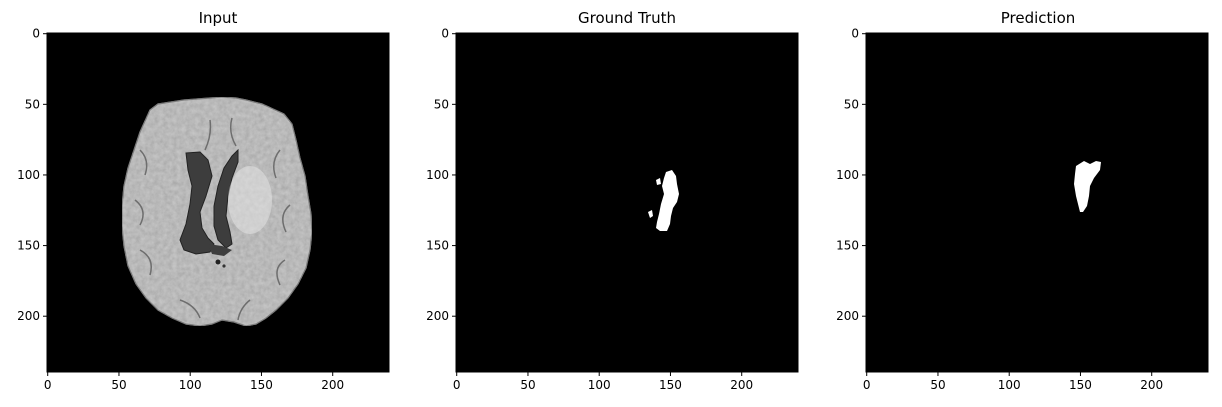 Image resolution: width=1222 pixels, height=407 pixels. Describe the element at coordinates (627, 18) in the screenshot. I see `panel-title-ground-truth: Ground Truth` at that location.